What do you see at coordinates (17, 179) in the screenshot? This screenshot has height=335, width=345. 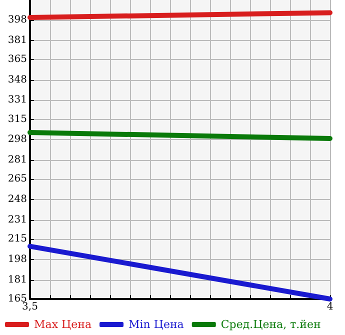 I see `y-tick-label: 265` at bounding box center [17, 179].